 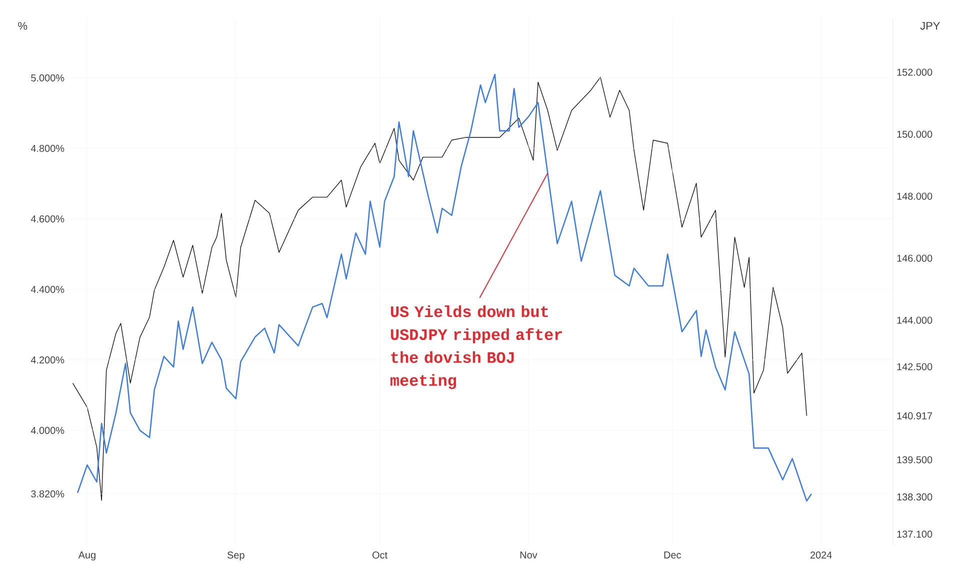 What do you see at coordinates (476, 347) in the screenshot?
I see `annotation: US Yields down but USDJPY ripped after the dovish BOJ meeting` at bounding box center [476, 347].